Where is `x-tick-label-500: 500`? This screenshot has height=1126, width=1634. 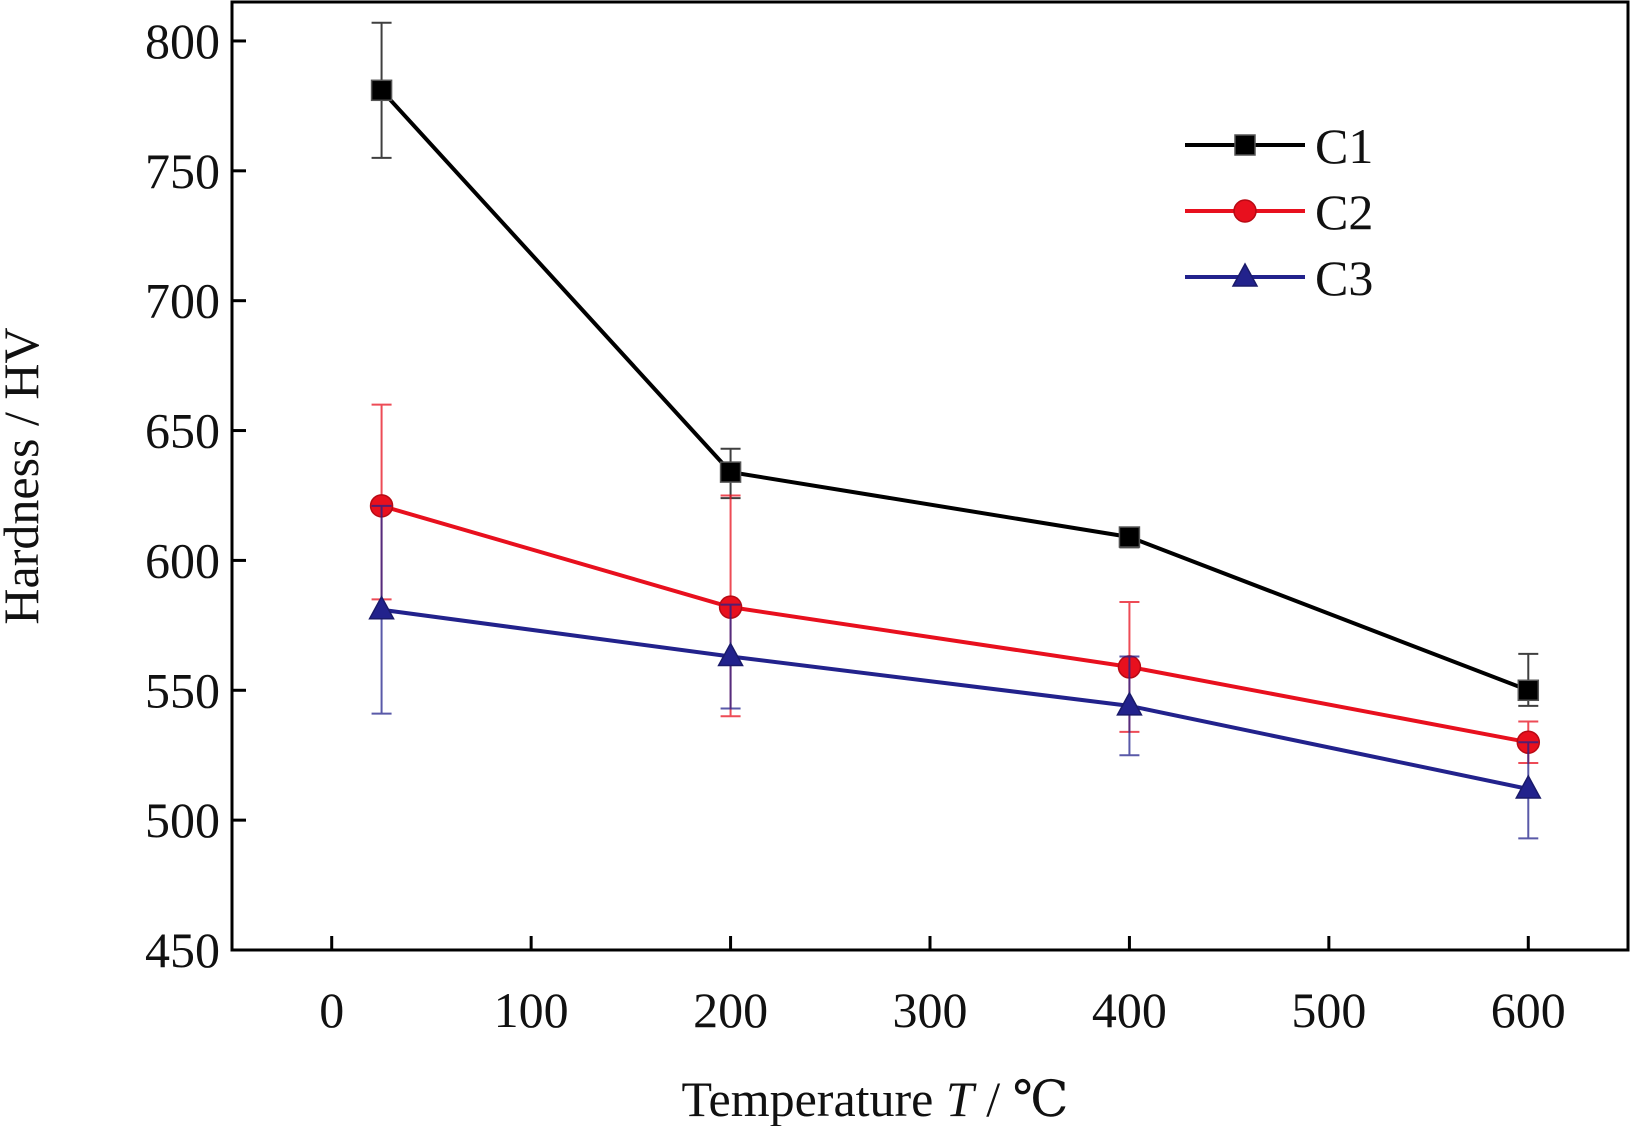 x-tick-label-500: 500 is located at coordinates (1328, 1010).